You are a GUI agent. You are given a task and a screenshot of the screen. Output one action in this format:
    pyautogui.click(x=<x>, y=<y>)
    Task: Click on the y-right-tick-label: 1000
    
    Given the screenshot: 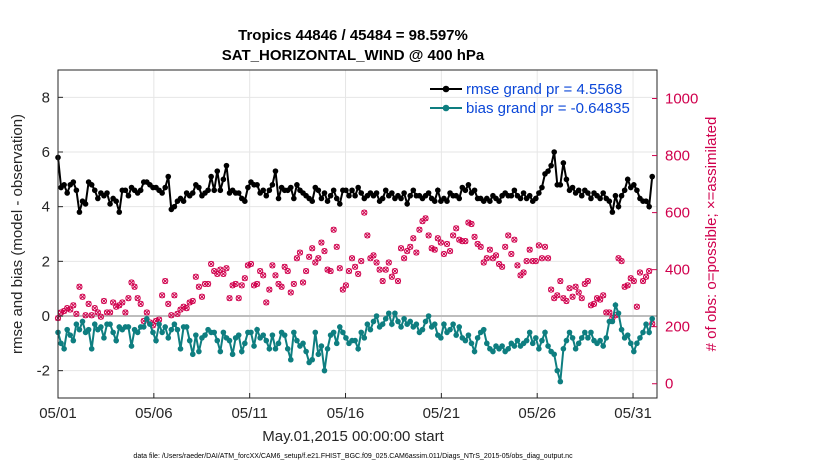 What is the action you would take?
    pyautogui.click(x=681, y=99)
    